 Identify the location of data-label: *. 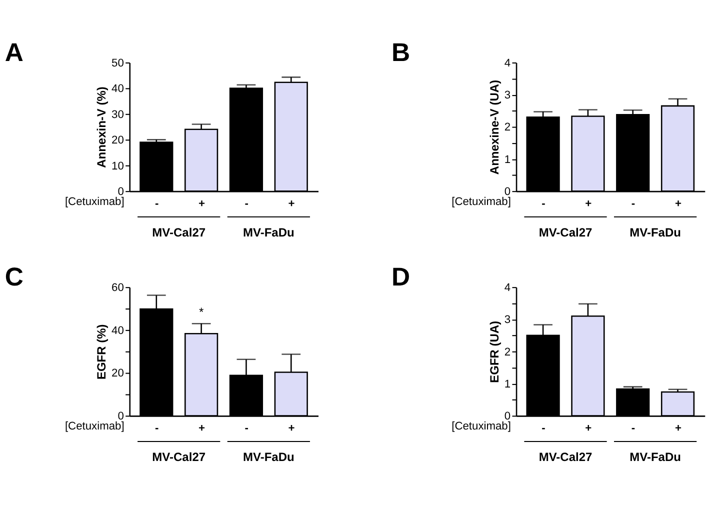
(201, 311).